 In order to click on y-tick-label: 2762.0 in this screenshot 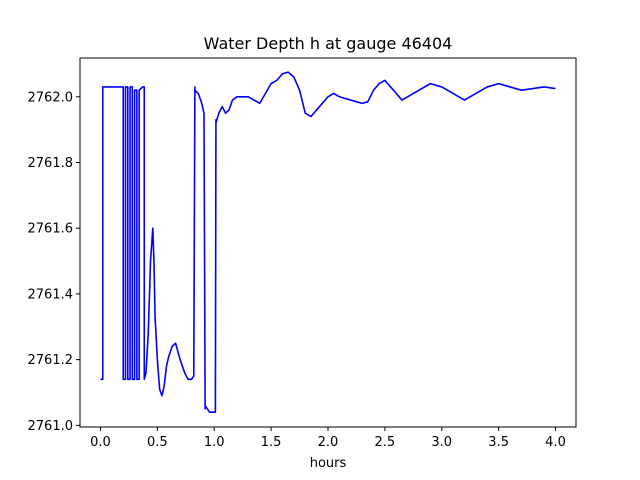, I will do `click(51, 97)`.